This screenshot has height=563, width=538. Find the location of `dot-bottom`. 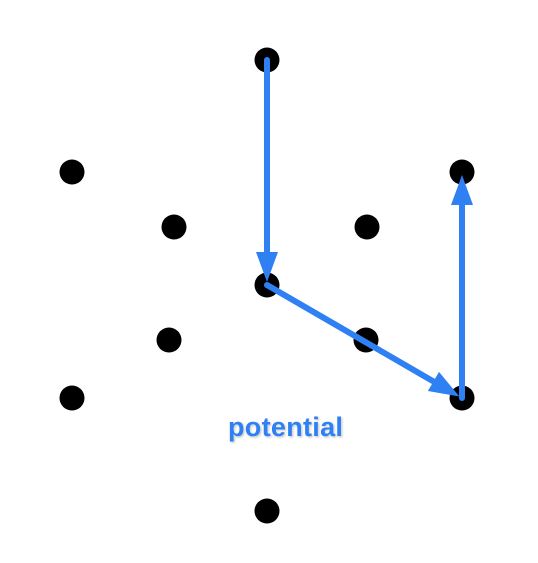

dot-bottom is located at coordinates (267, 511).